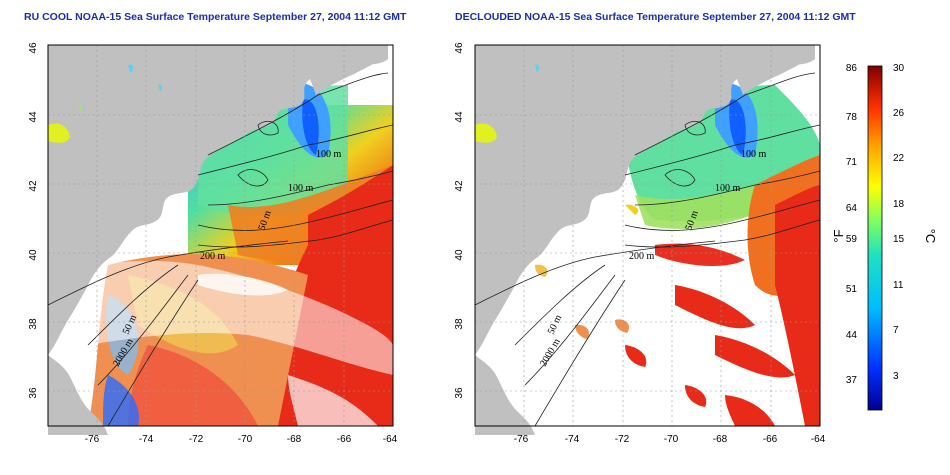  What do you see at coordinates (852, 239) in the screenshot?
I see `colorbar-f-tick: 59` at bounding box center [852, 239].